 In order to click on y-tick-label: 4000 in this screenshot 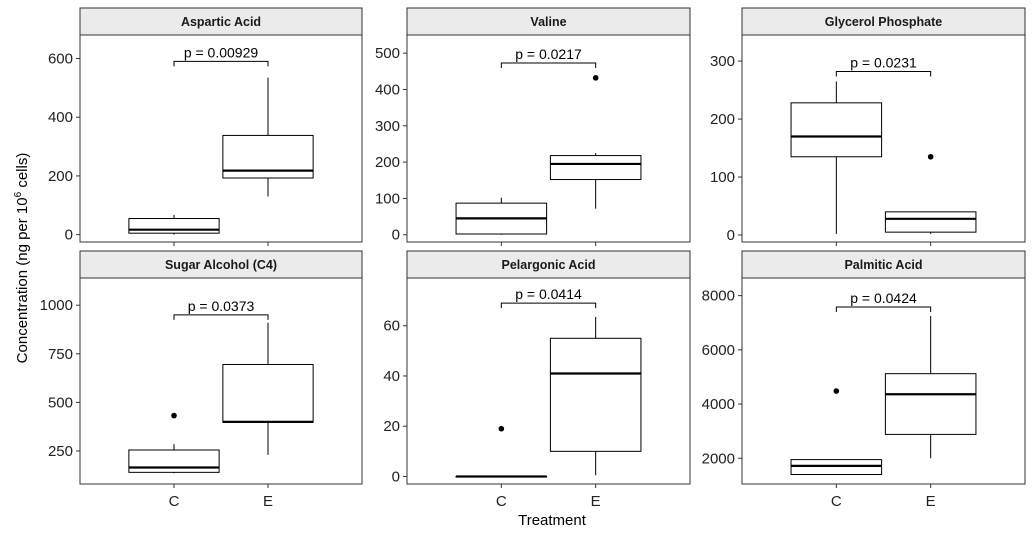, I will do `click(718, 404)`.